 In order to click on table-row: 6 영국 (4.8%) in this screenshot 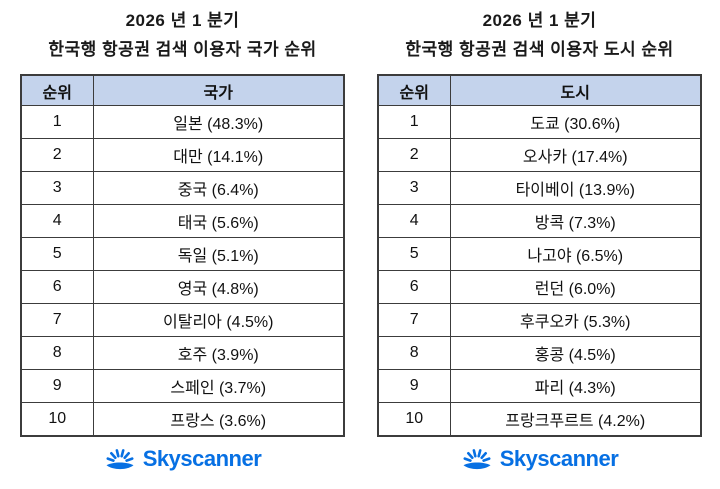, I will do `click(182, 287)`.